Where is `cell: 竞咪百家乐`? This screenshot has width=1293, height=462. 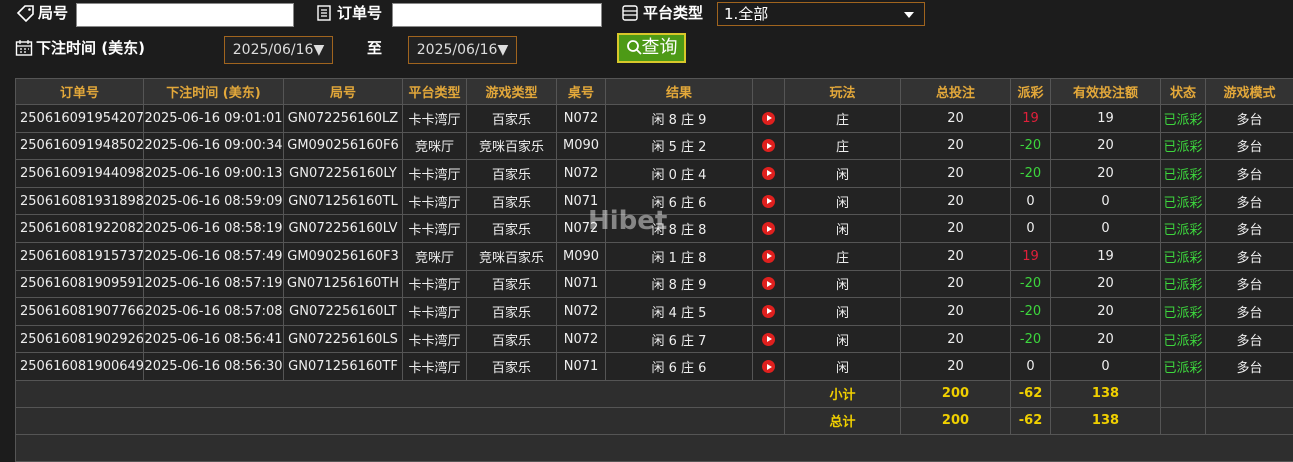
cell: 竞咪百家乐 is located at coordinates (512, 146).